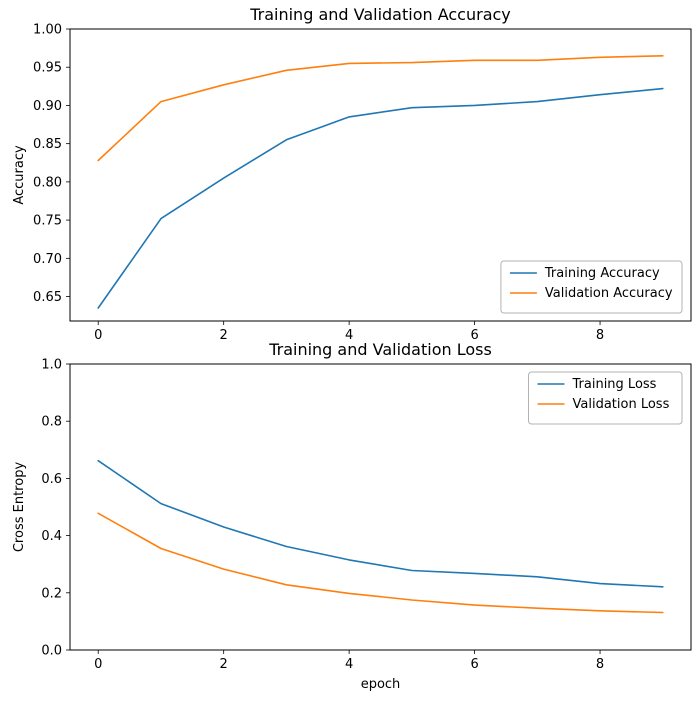 This screenshot has height=701, width=700. Describe the element at coordinates (51, 479) in the screenshot. I see `y-tick-label: 0.6` at that location.